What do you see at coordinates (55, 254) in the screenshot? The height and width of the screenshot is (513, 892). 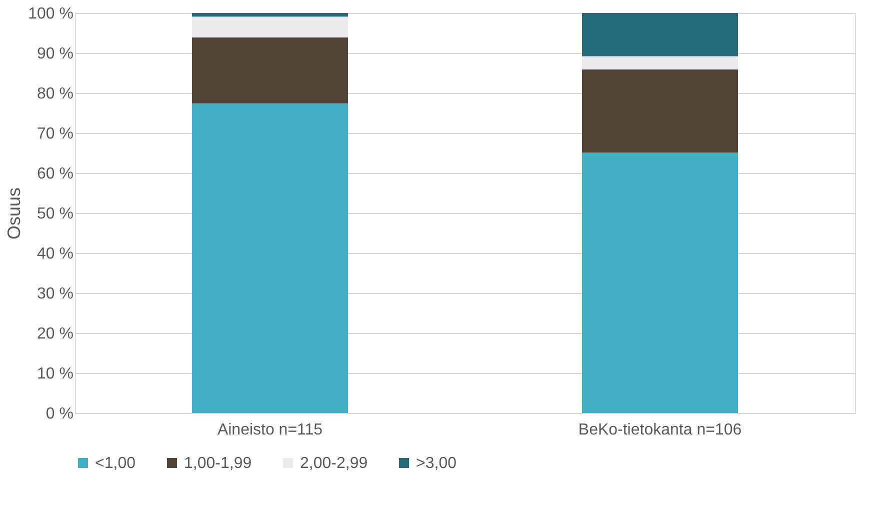 I see `y-tick-label: 40 %` at bounding box center [55, 254].